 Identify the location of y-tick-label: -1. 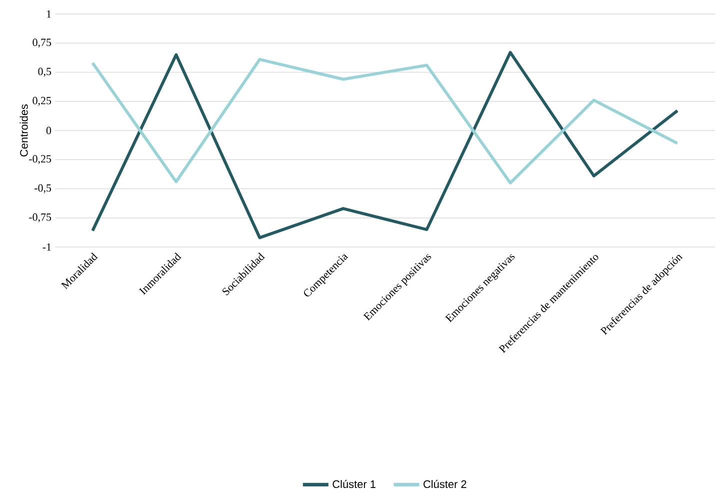
(46, 247).